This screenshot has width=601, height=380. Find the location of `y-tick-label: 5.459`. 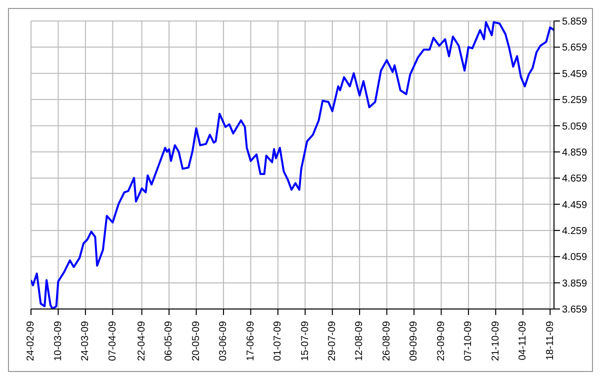

y-tick-label: 5.459 is located at coordinates (575, 74).